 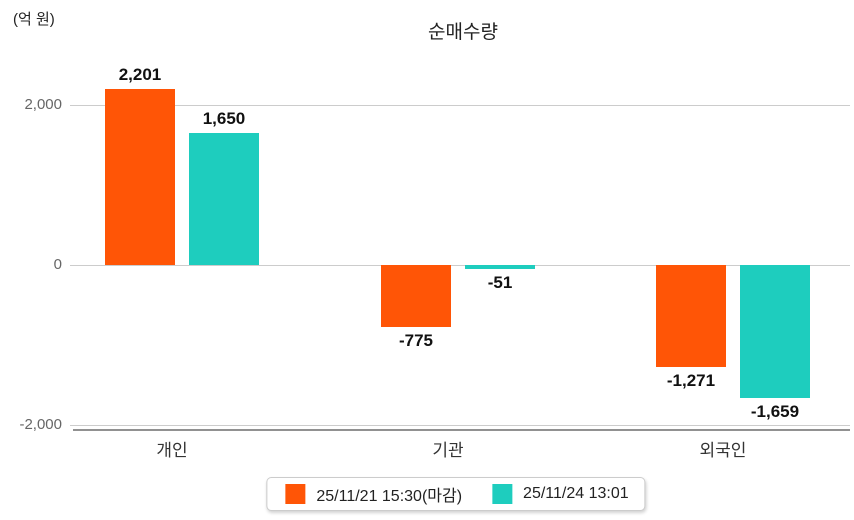 What do you see at coordinates (140, 74) in the screenshot?
I see `bar-value-label: 2,201` at bounding box center [140, 74].